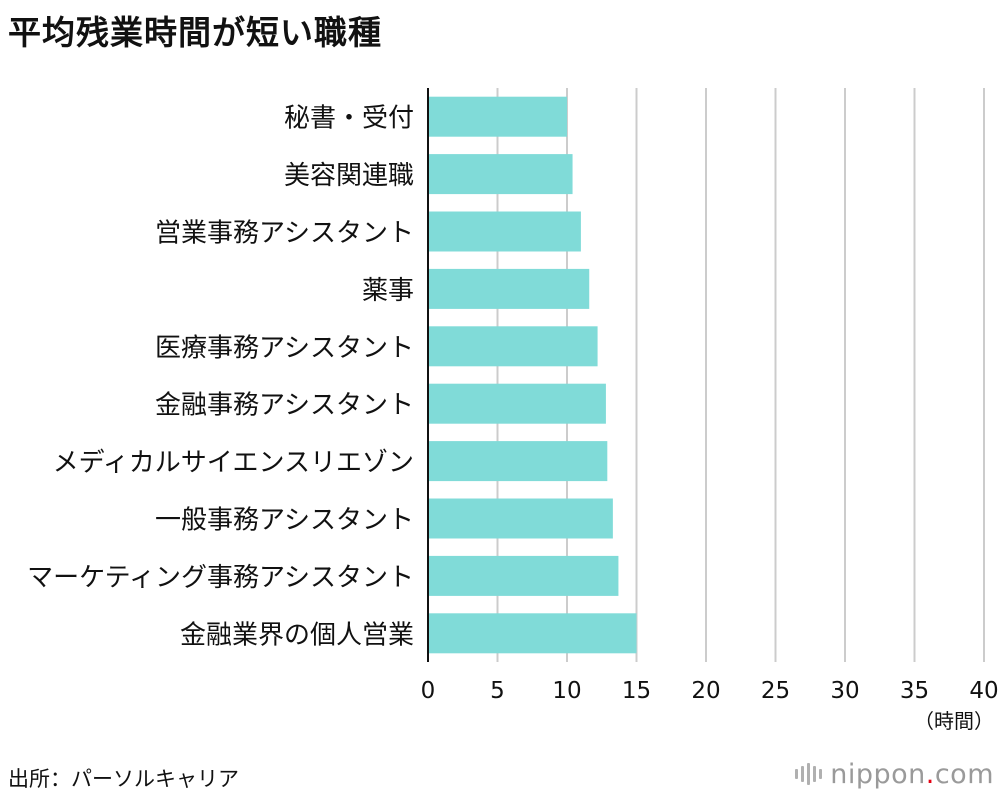  I want to click on x-tick-label-15: 15, so click(636, 691).